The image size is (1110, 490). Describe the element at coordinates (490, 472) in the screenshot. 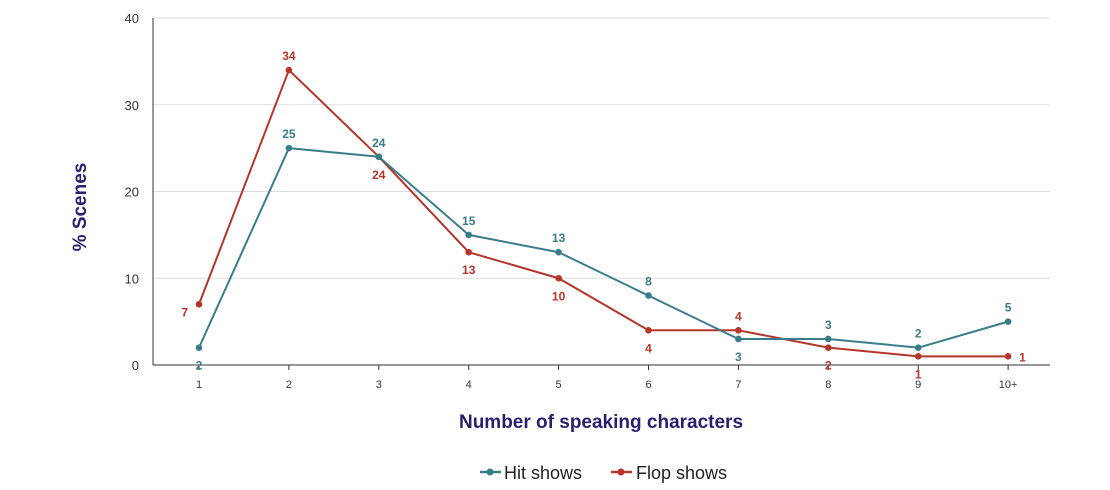

I see `legend-marker-hit` at that location.